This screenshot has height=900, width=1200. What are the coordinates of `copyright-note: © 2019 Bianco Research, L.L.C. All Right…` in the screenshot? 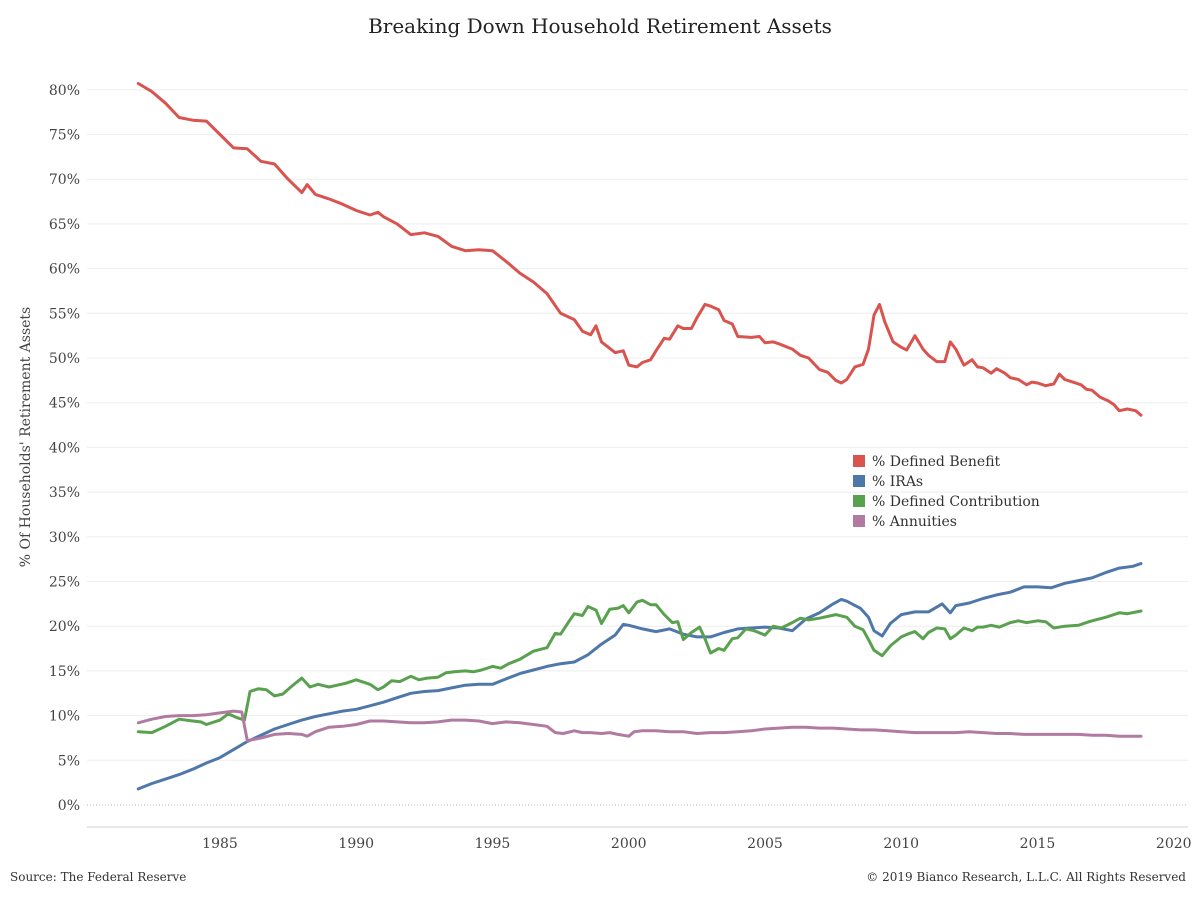 It's located at (1026, 877).